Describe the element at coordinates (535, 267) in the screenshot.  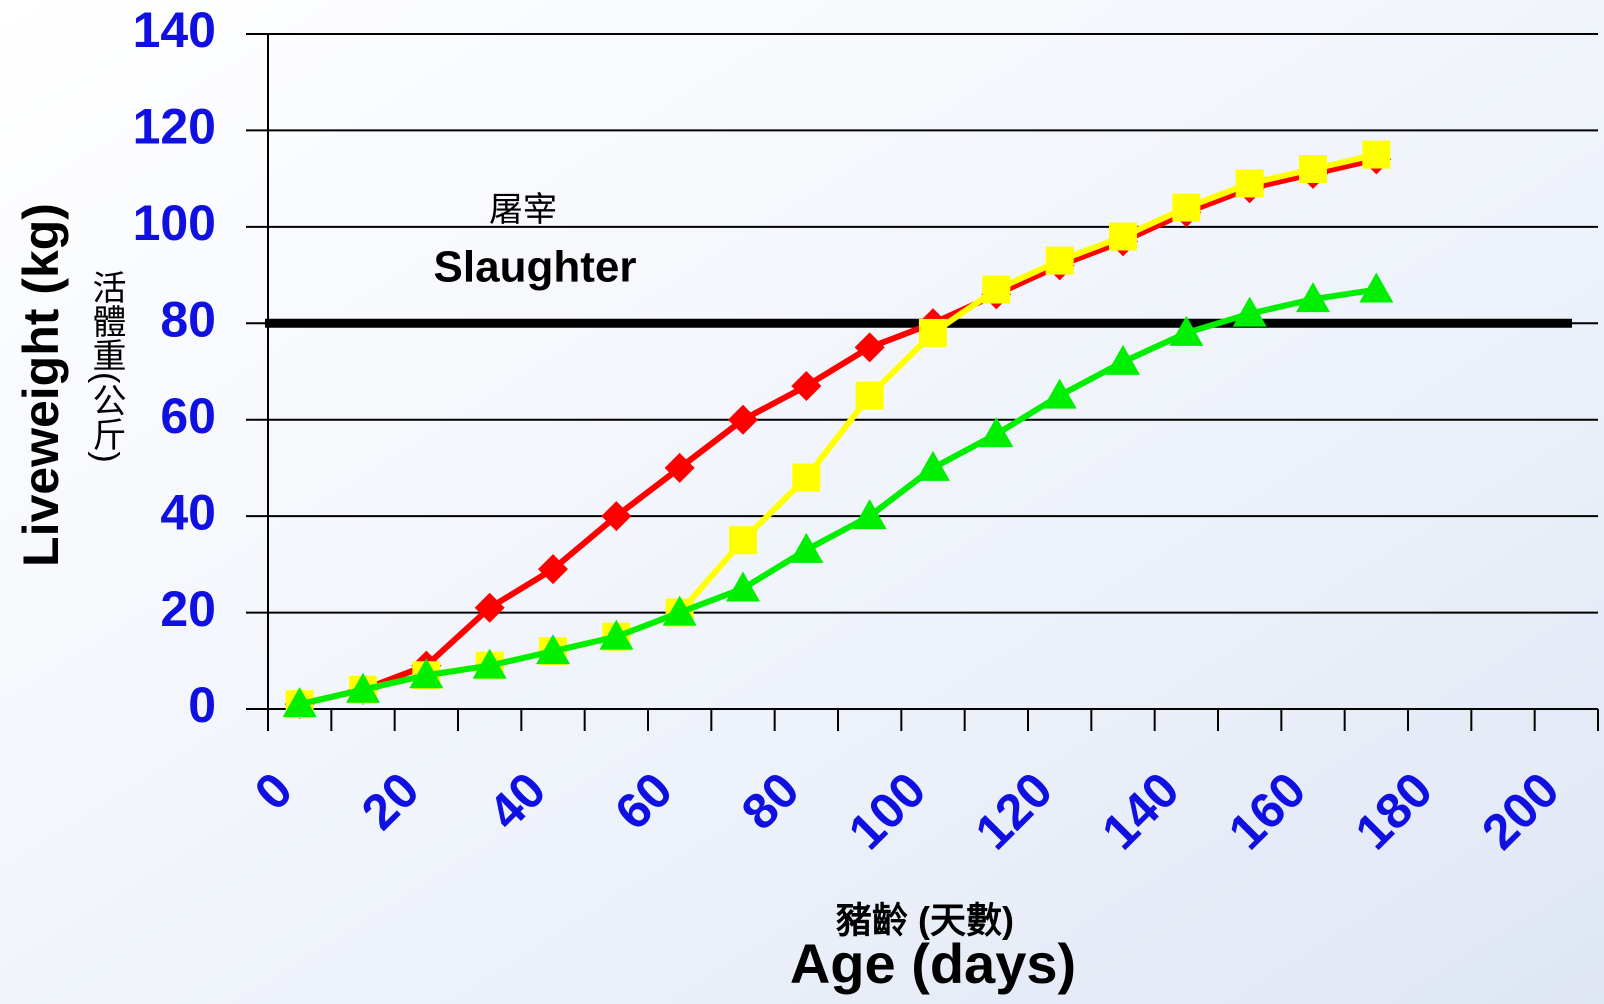
I see `annotation: Slaughter` at that location.